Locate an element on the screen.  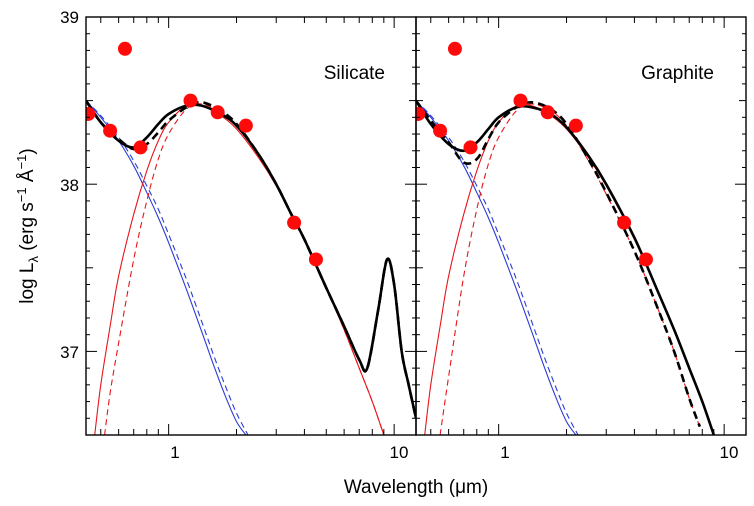
x-tick-label-10-right: 10 is located at coordinates (729, 452).